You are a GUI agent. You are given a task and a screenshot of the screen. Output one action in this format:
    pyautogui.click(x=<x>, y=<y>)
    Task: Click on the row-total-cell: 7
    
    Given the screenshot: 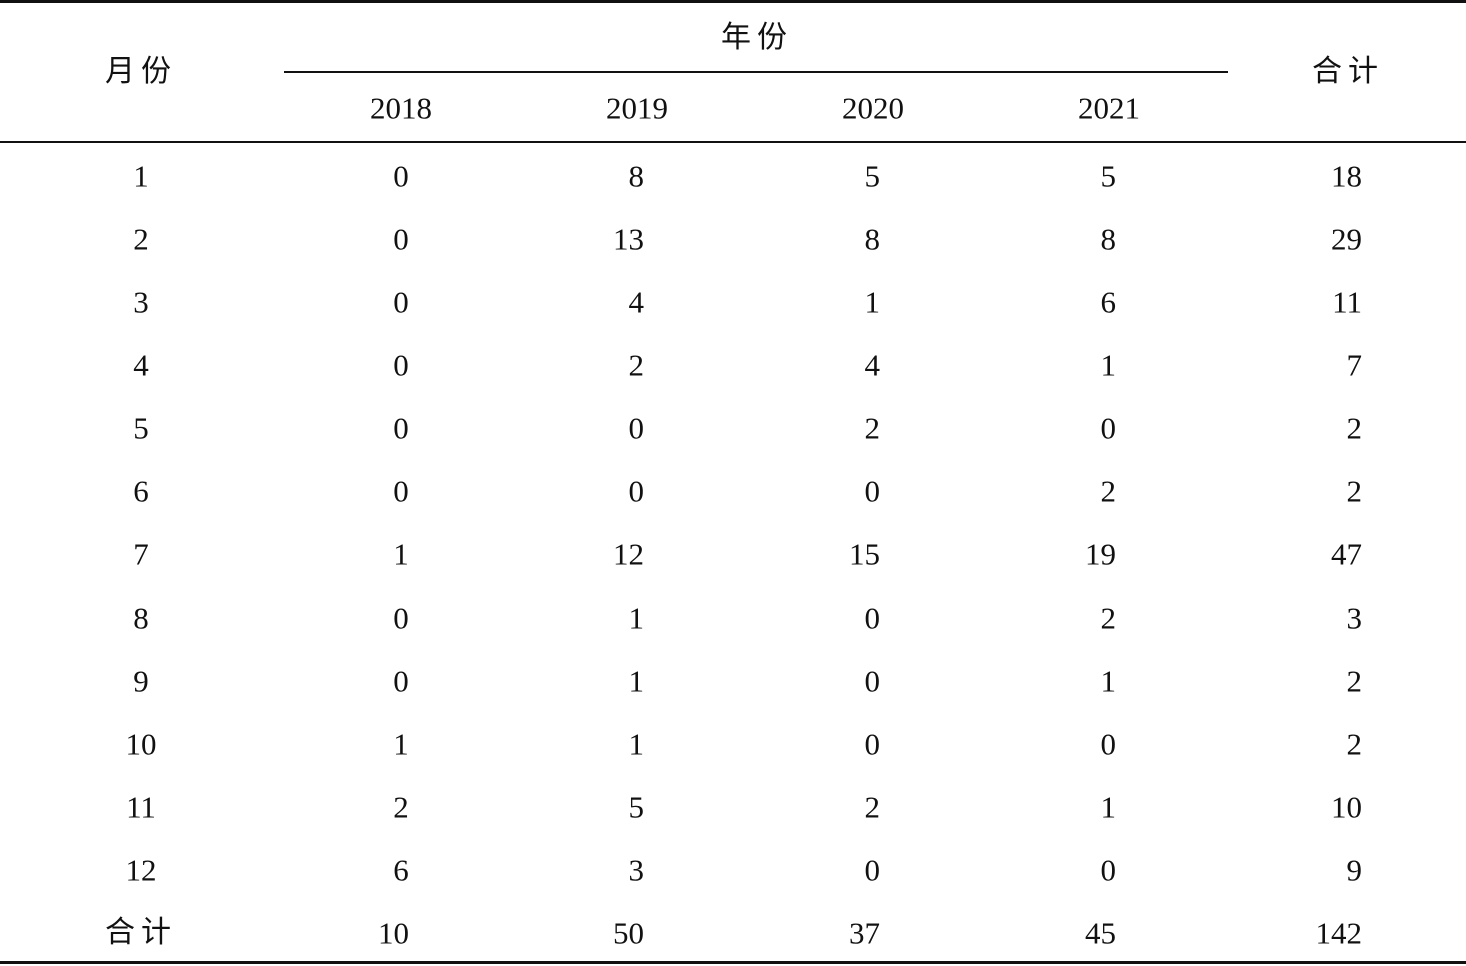 What is the action you would take?
    pyautogui.click(x=1354, y=365)
    